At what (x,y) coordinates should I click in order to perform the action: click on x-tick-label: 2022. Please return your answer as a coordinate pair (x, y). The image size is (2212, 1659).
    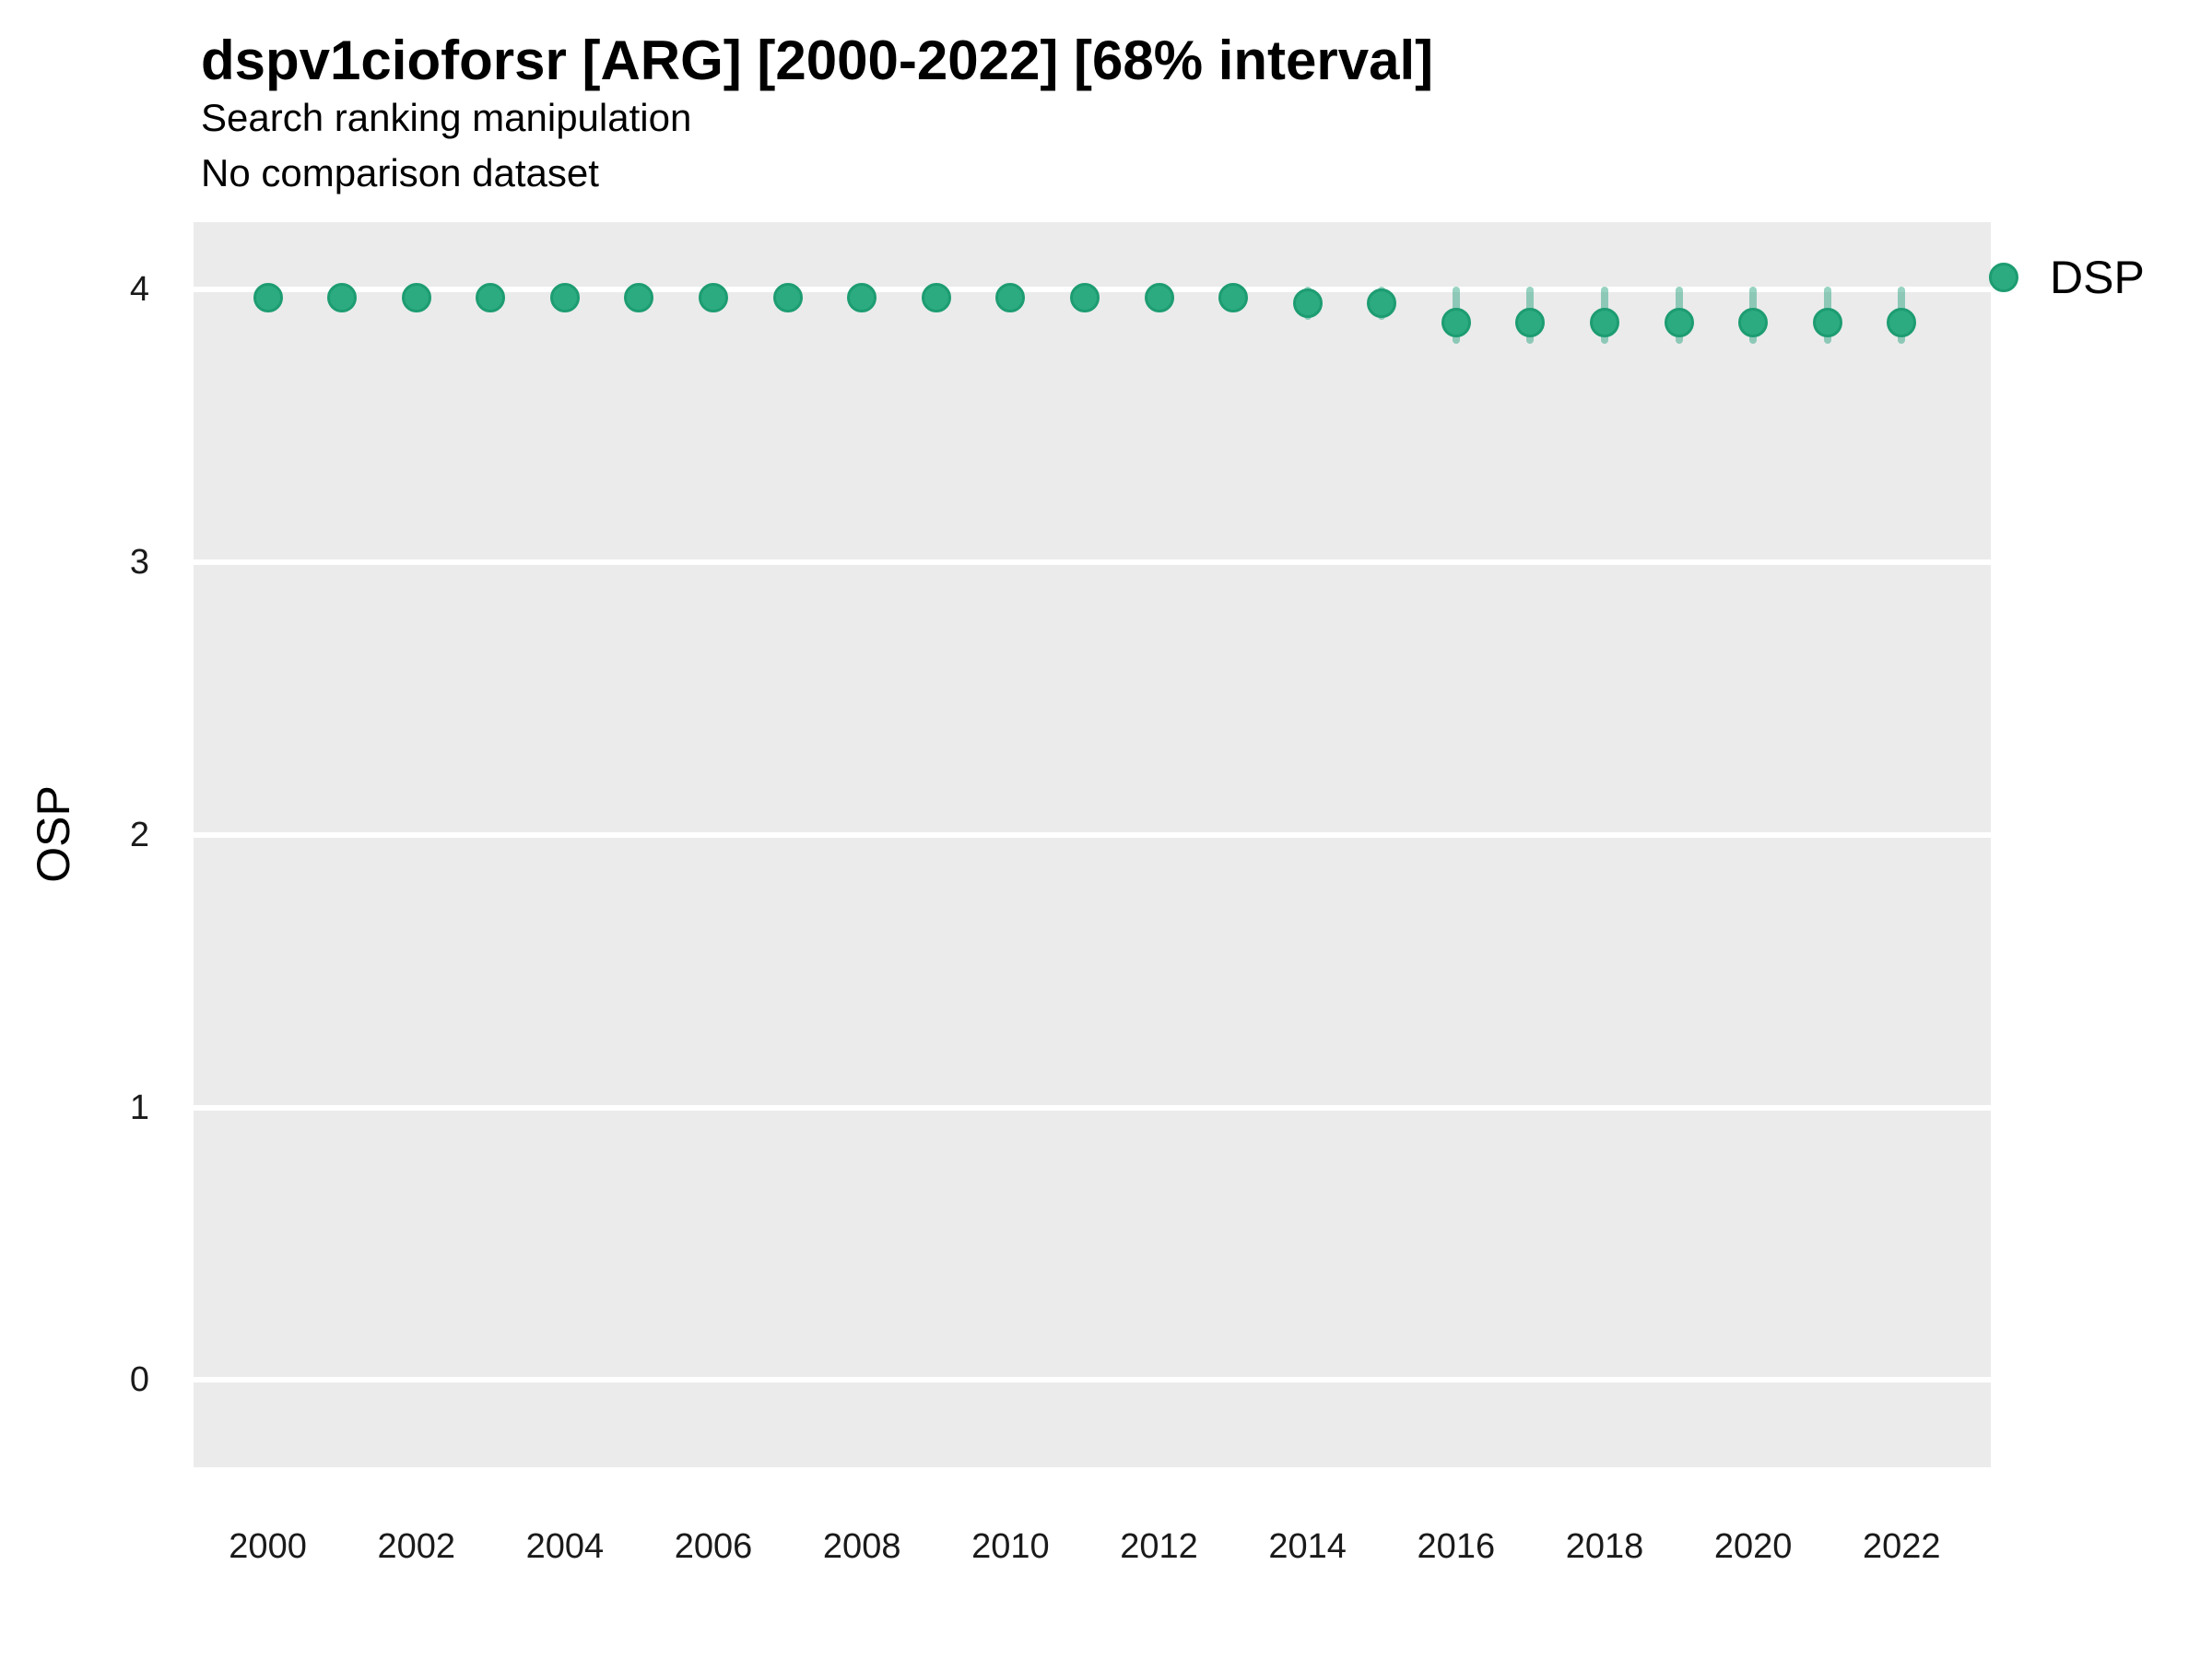
    Looking at the image, I should click on (1902, 1546).